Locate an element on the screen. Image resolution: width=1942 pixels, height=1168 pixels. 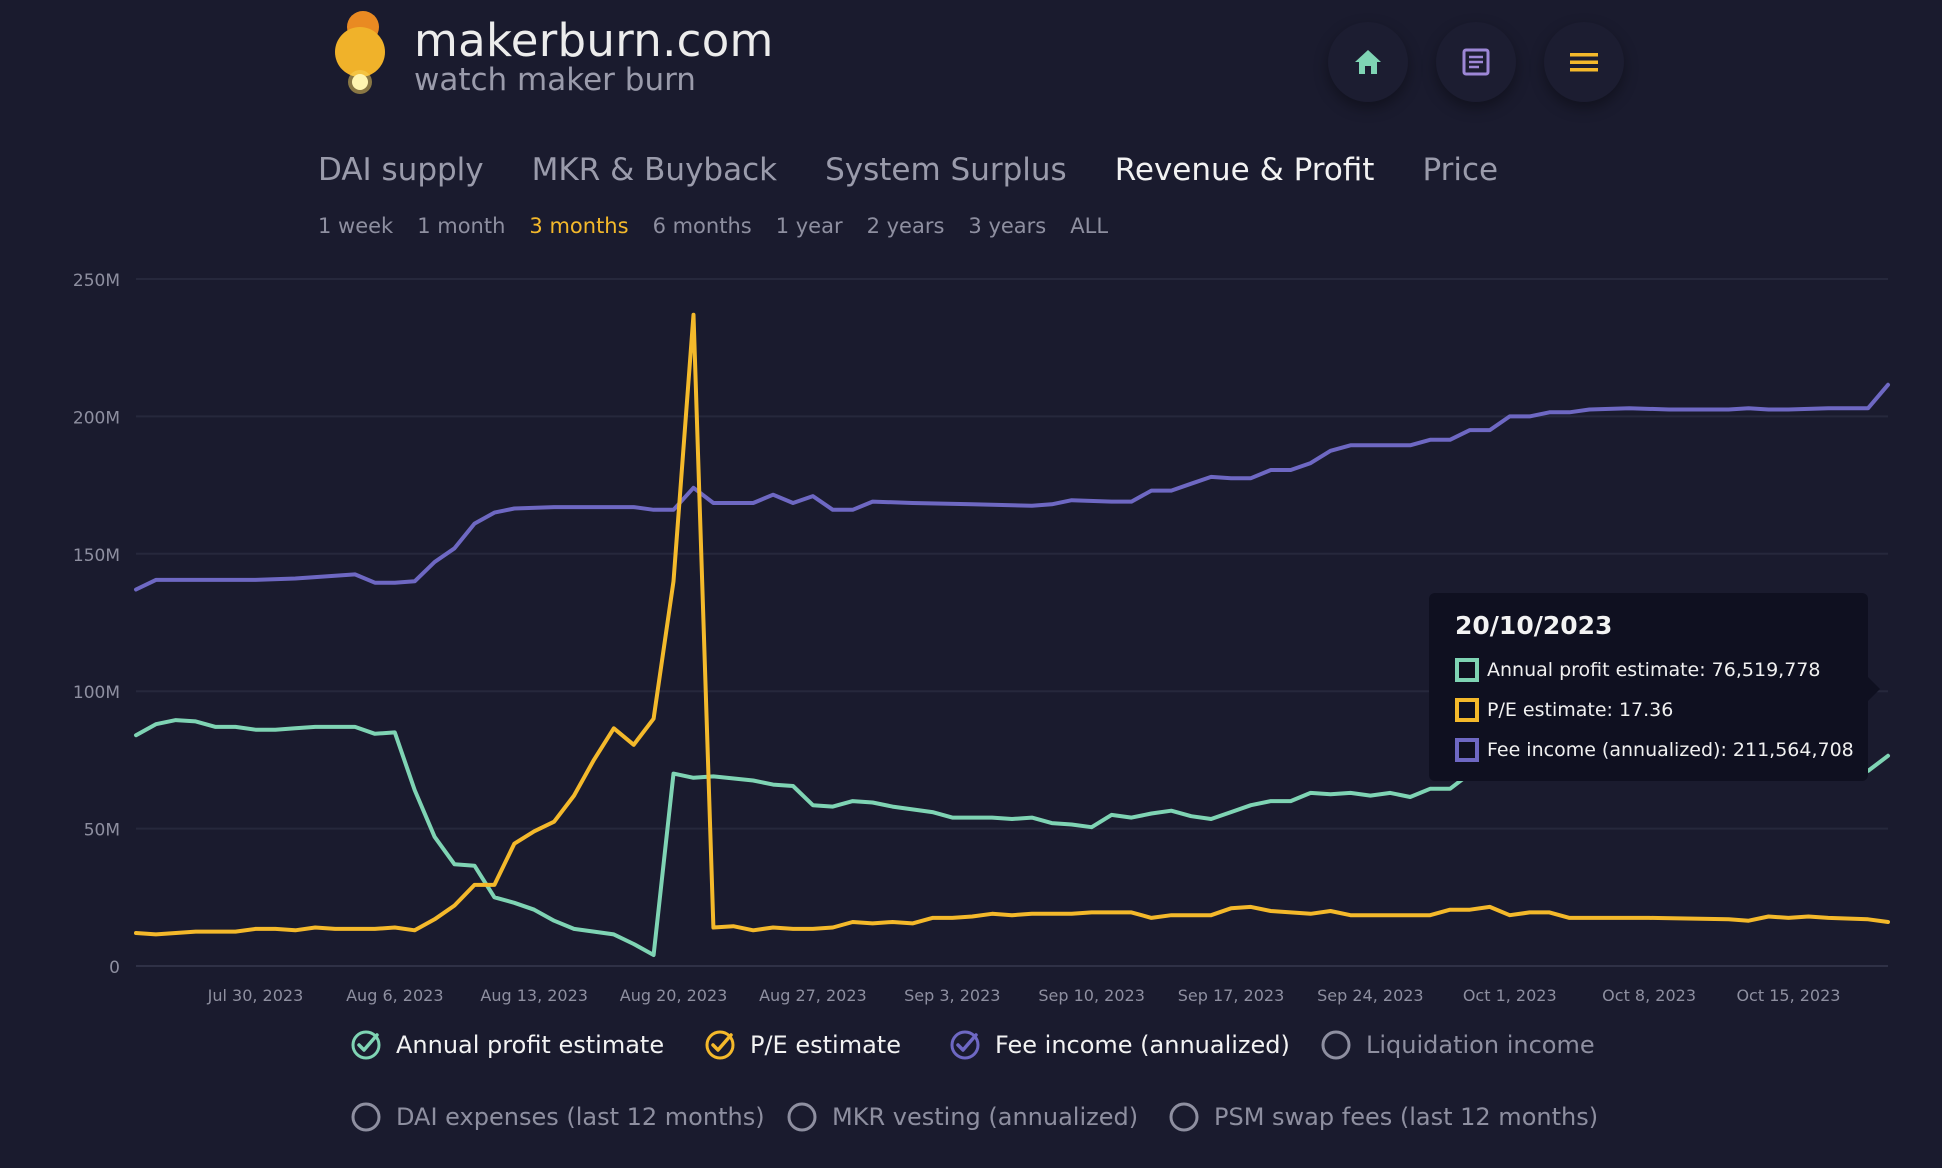
tooltip-pe-text: P/E estimate: 17.36 is located at coordinates (1580, 710).